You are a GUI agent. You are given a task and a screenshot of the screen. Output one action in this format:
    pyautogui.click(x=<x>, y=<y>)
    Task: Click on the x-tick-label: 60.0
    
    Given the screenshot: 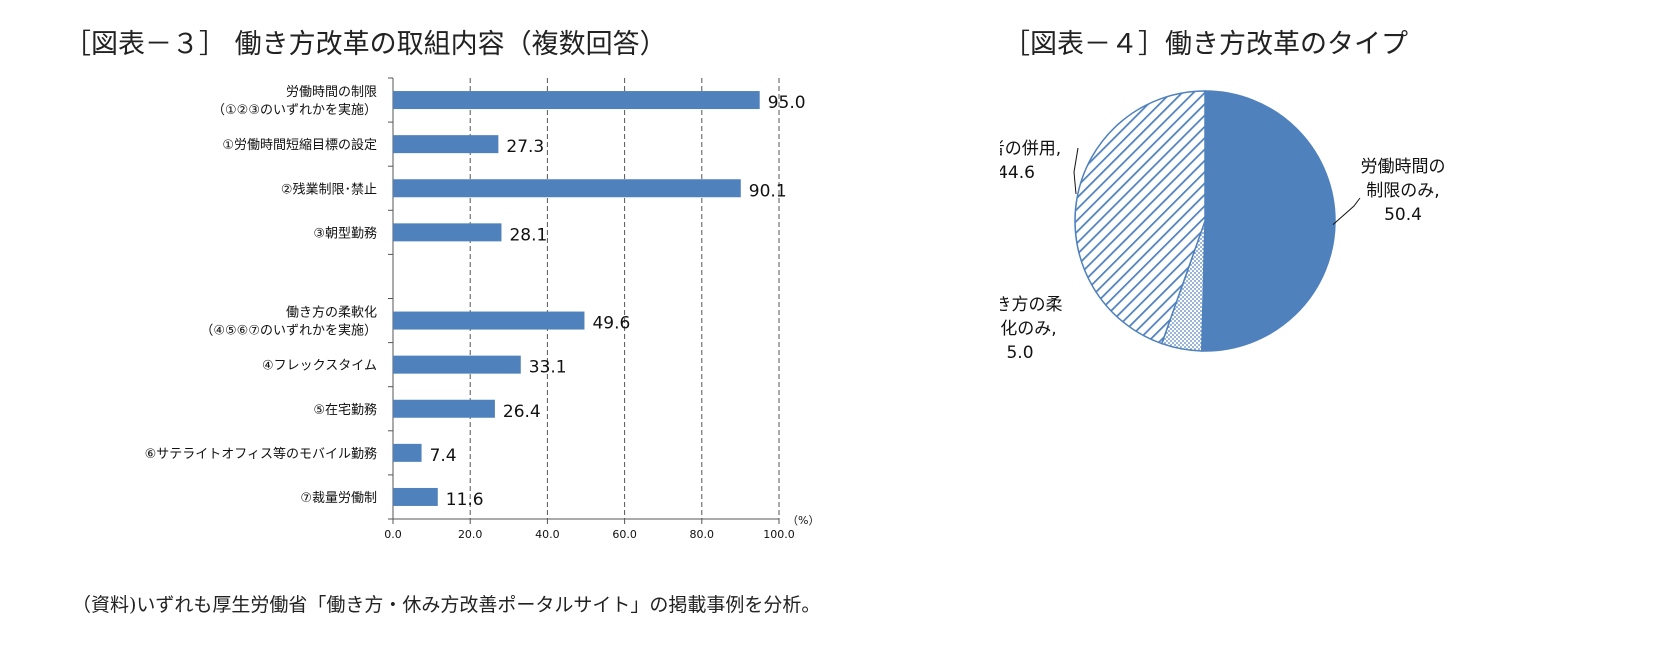 What is the action you would take?
    pyautogui.click(x=624, y=534)
    